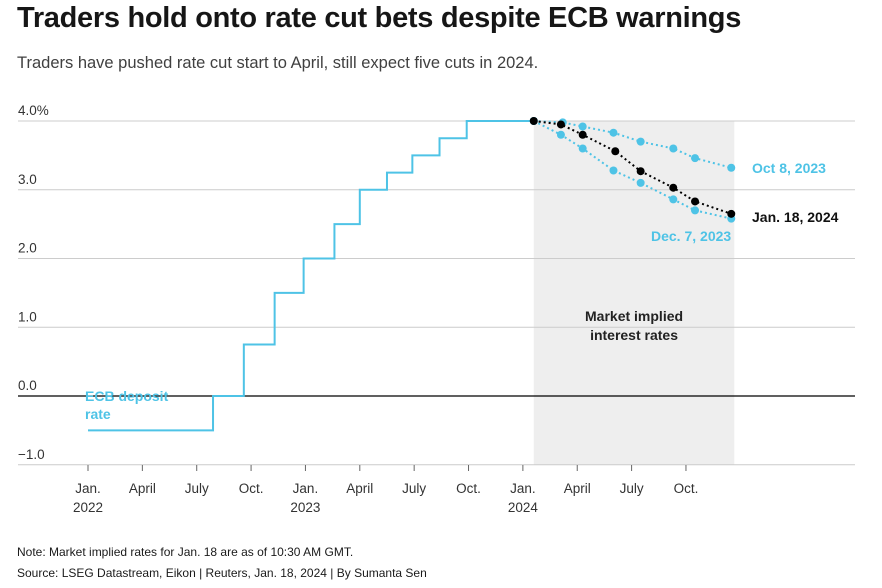  What do you see at coordinates (27, 179) in the screenshot?
I see `y-tick-label: 3.0` at bounding box center [27, 179].